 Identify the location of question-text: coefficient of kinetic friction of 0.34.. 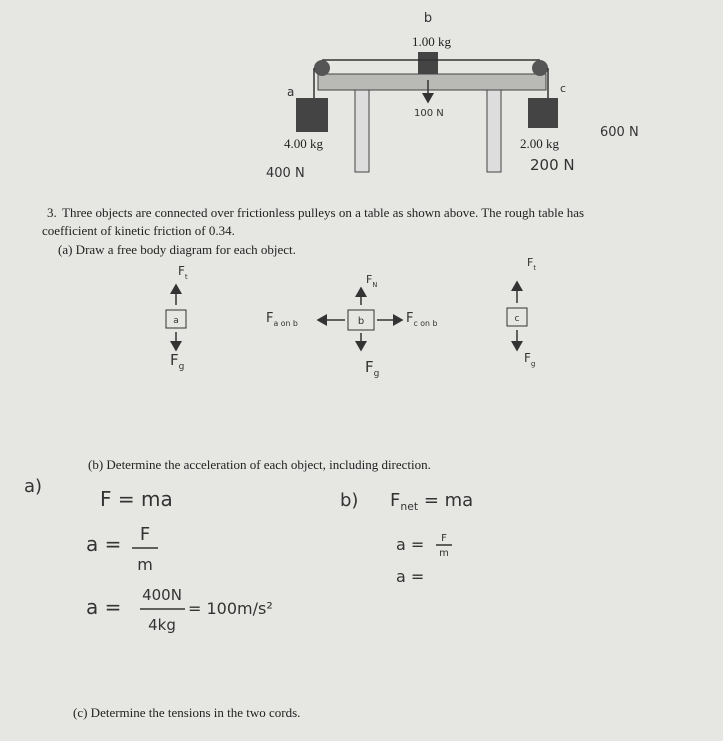
(138, 230).